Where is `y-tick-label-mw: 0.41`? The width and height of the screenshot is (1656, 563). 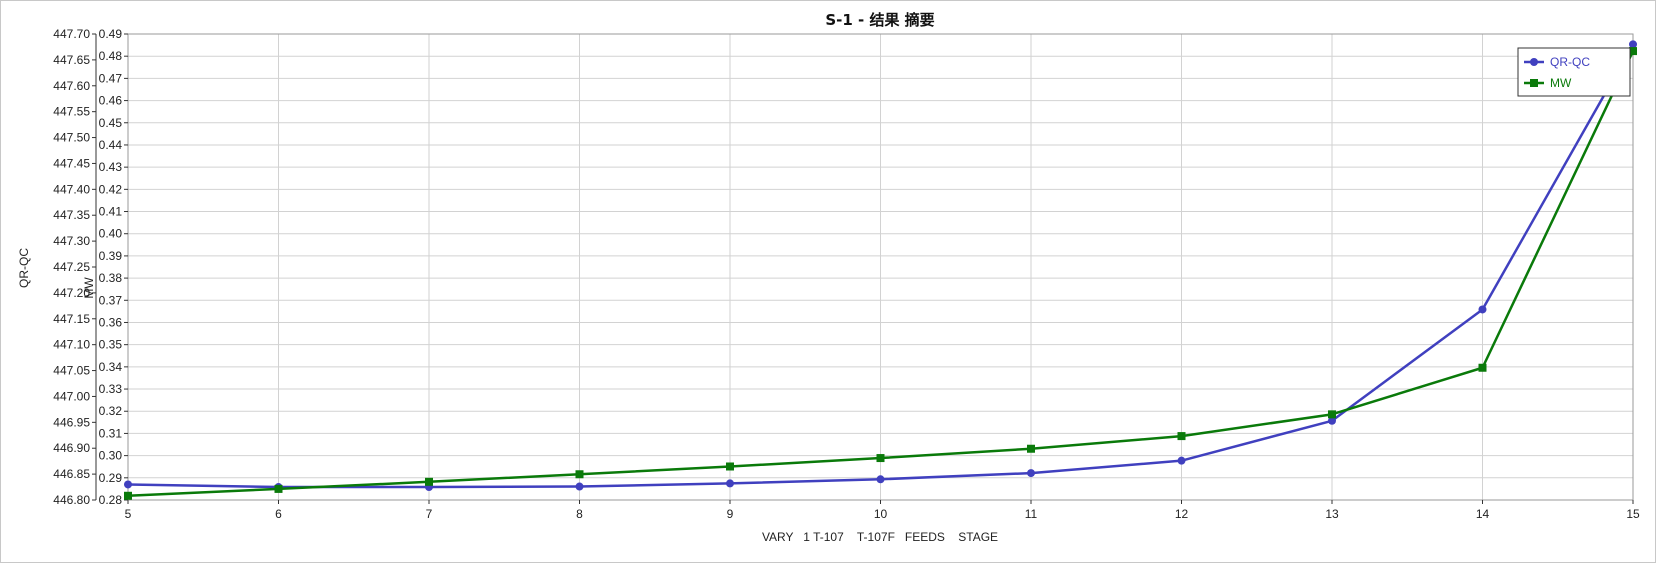 y-tick-label-mw: 0.41 is located at coordinates (111, 212).